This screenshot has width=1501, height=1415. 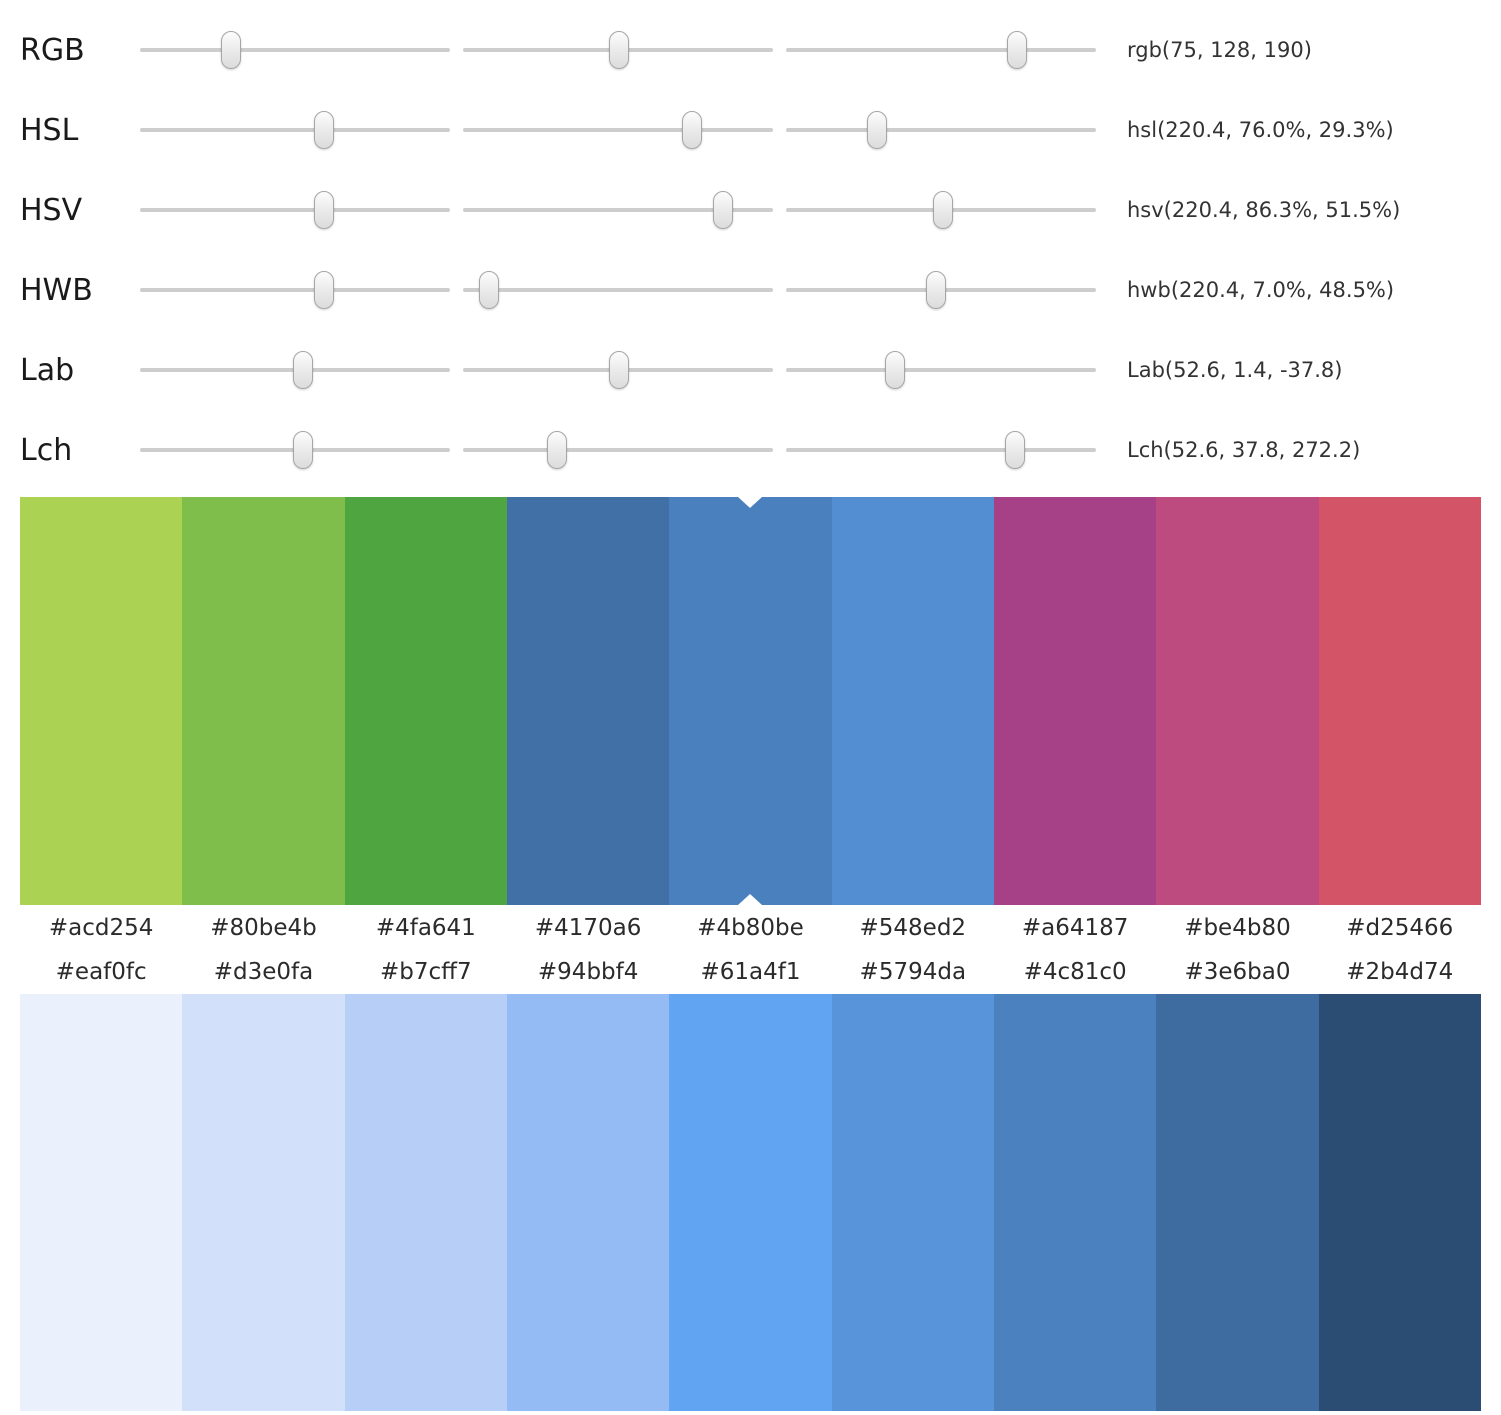 What do you see at coordinates (1400, 972) in the screenshot?
I see `hex-label: #2b4d74` at bounding box center [1400, 972].